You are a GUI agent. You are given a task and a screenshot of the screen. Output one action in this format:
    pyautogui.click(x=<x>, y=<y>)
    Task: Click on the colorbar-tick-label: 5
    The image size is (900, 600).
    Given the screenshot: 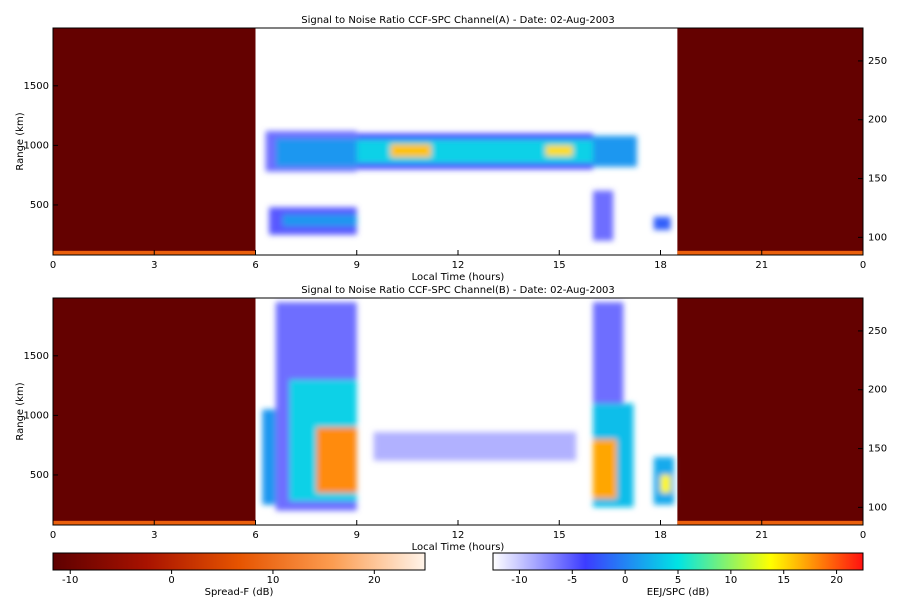 What is the action you would take?
    pyautogui.click(x=678, y=580)
    